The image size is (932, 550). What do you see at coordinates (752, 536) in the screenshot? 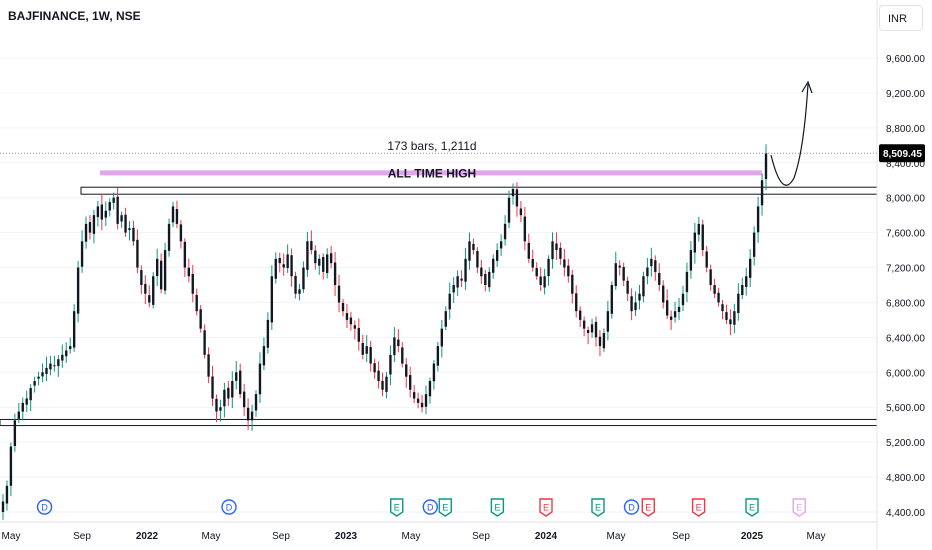
I see `time-tick-label: 2025` at bounding box center [752, 536].